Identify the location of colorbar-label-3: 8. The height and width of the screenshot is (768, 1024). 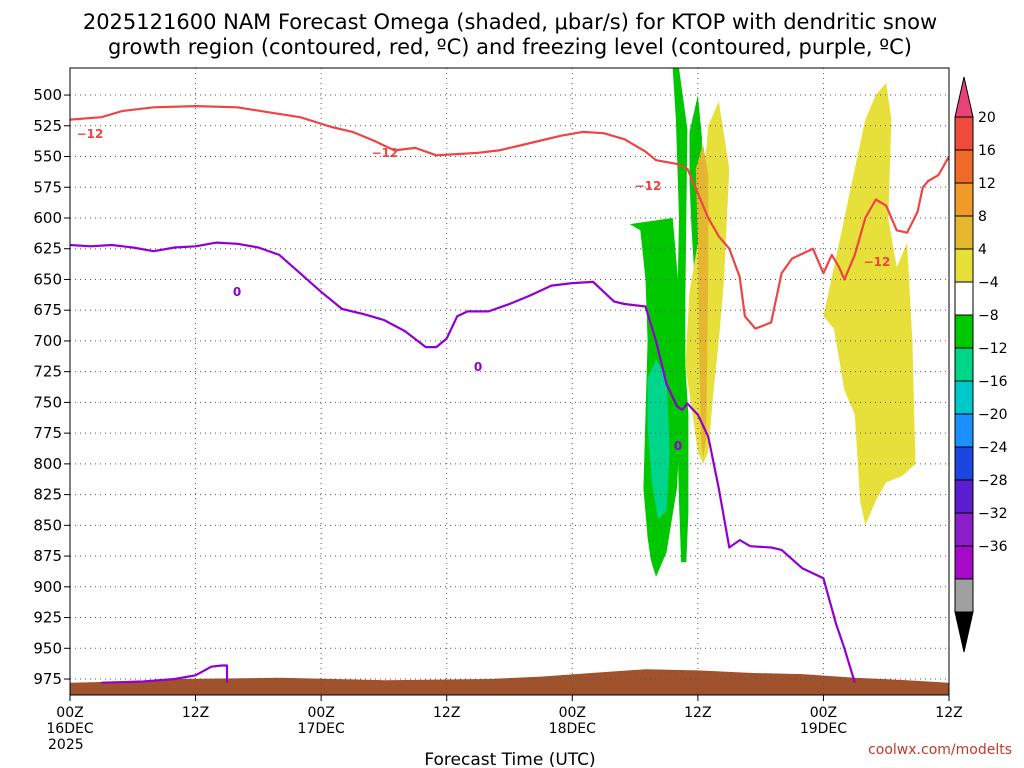
(982, 217).